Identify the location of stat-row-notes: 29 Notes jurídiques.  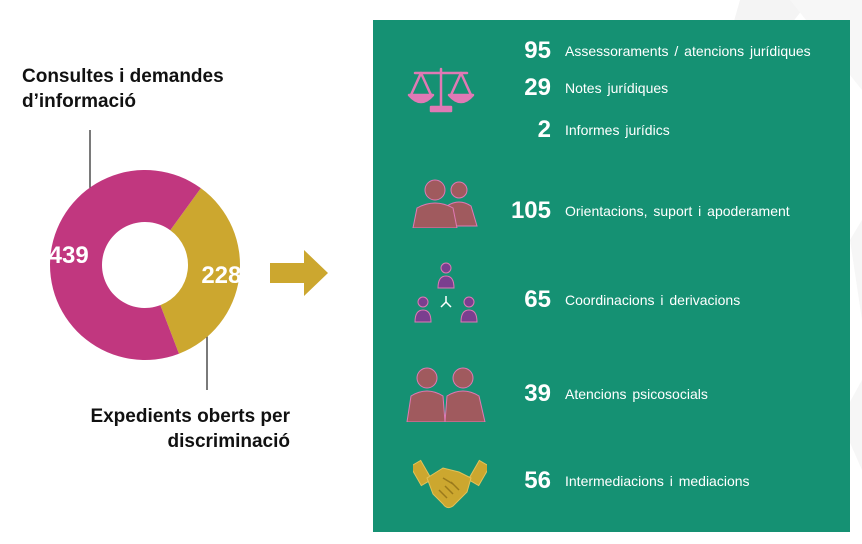
(611, 88).